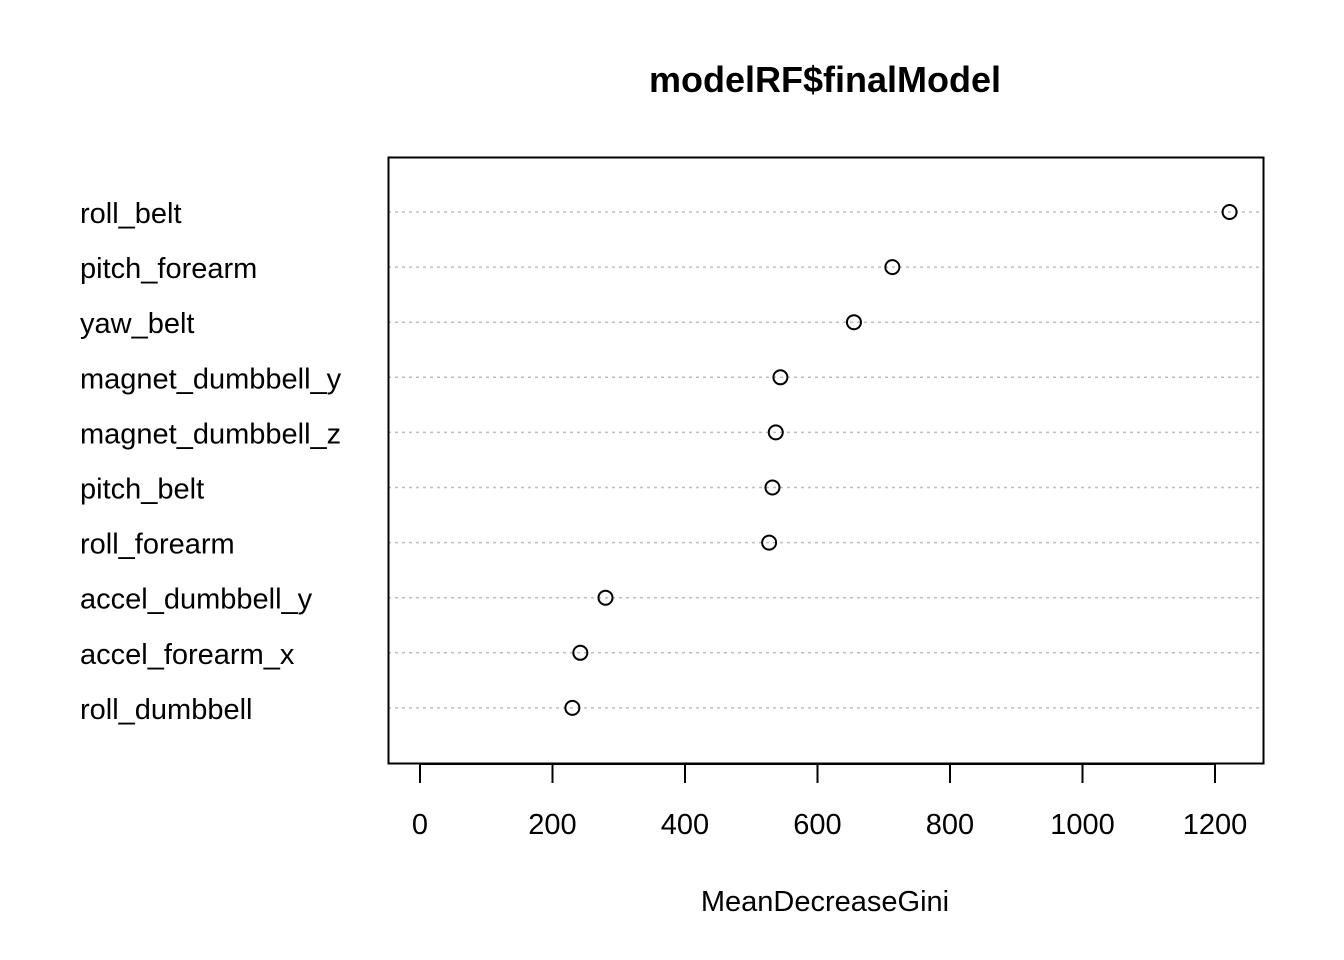 The height and width of the screenshot is (960, 1344). What do you see at coordinates (552, 825) in the screenshot?
I see `x-tick-label: 200` at bounding box center [552, 825].